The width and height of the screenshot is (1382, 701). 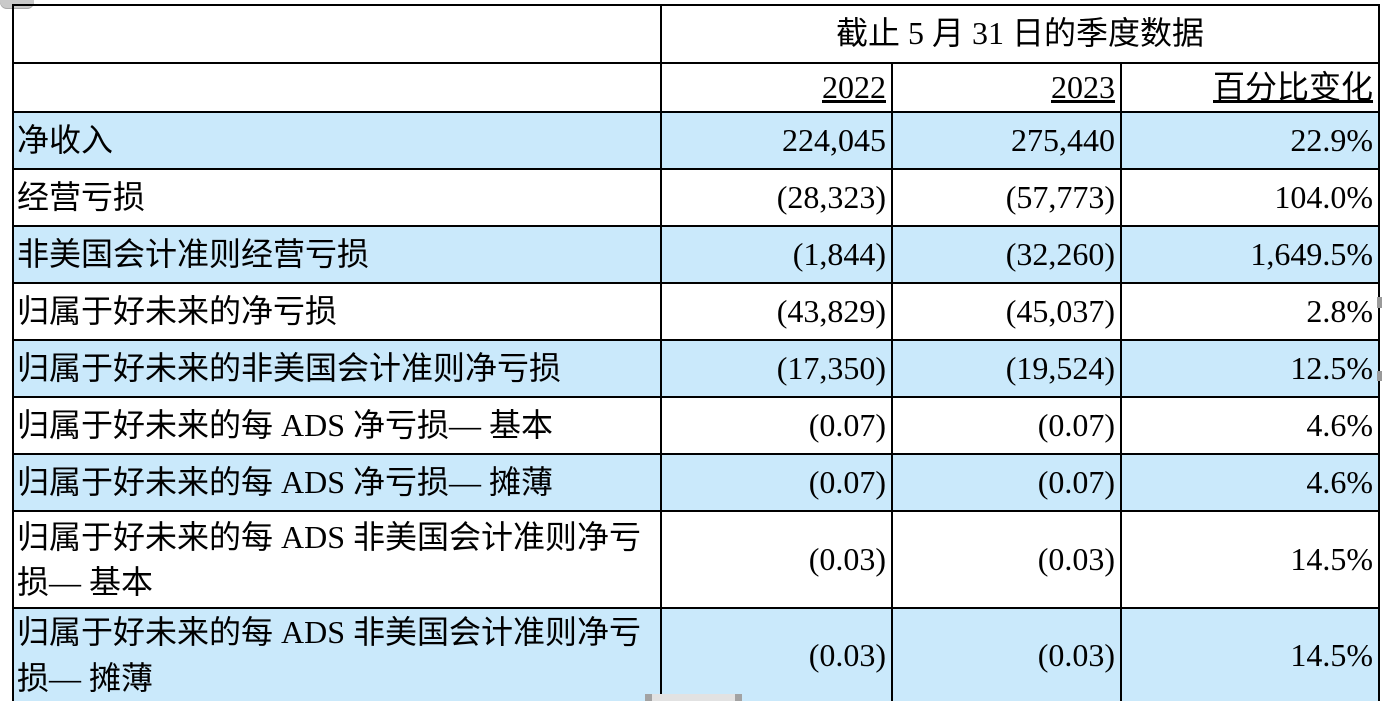 I want to click on row-label: 经营亏损, so click(x=337, y=198).